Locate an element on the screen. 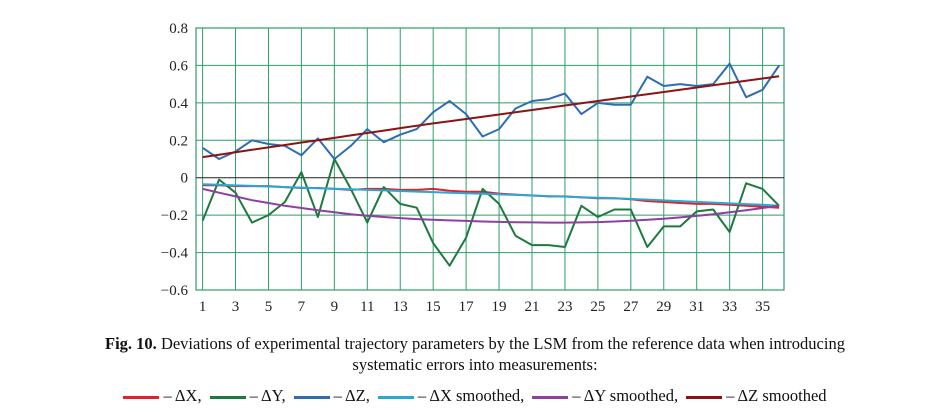 Image resolution: width=950 pixels, height=414 pixels. y-tick-label: −0.4 is located at coordinates (175, 254).